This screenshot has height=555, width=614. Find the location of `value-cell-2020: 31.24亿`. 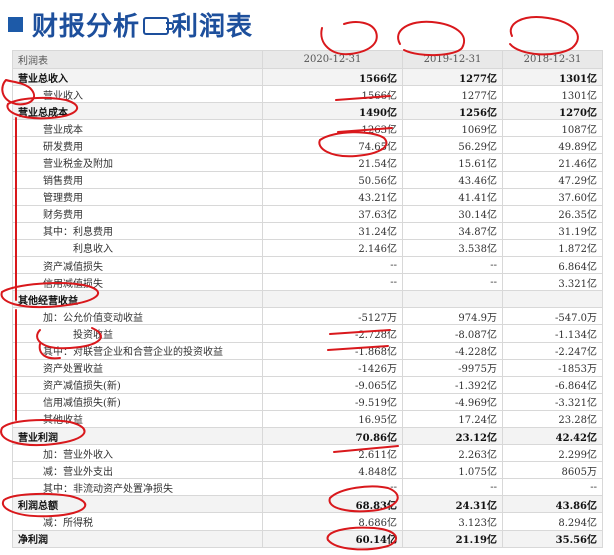

value-cell-2020: 31.24亿 is located at coordinates (332, 230).